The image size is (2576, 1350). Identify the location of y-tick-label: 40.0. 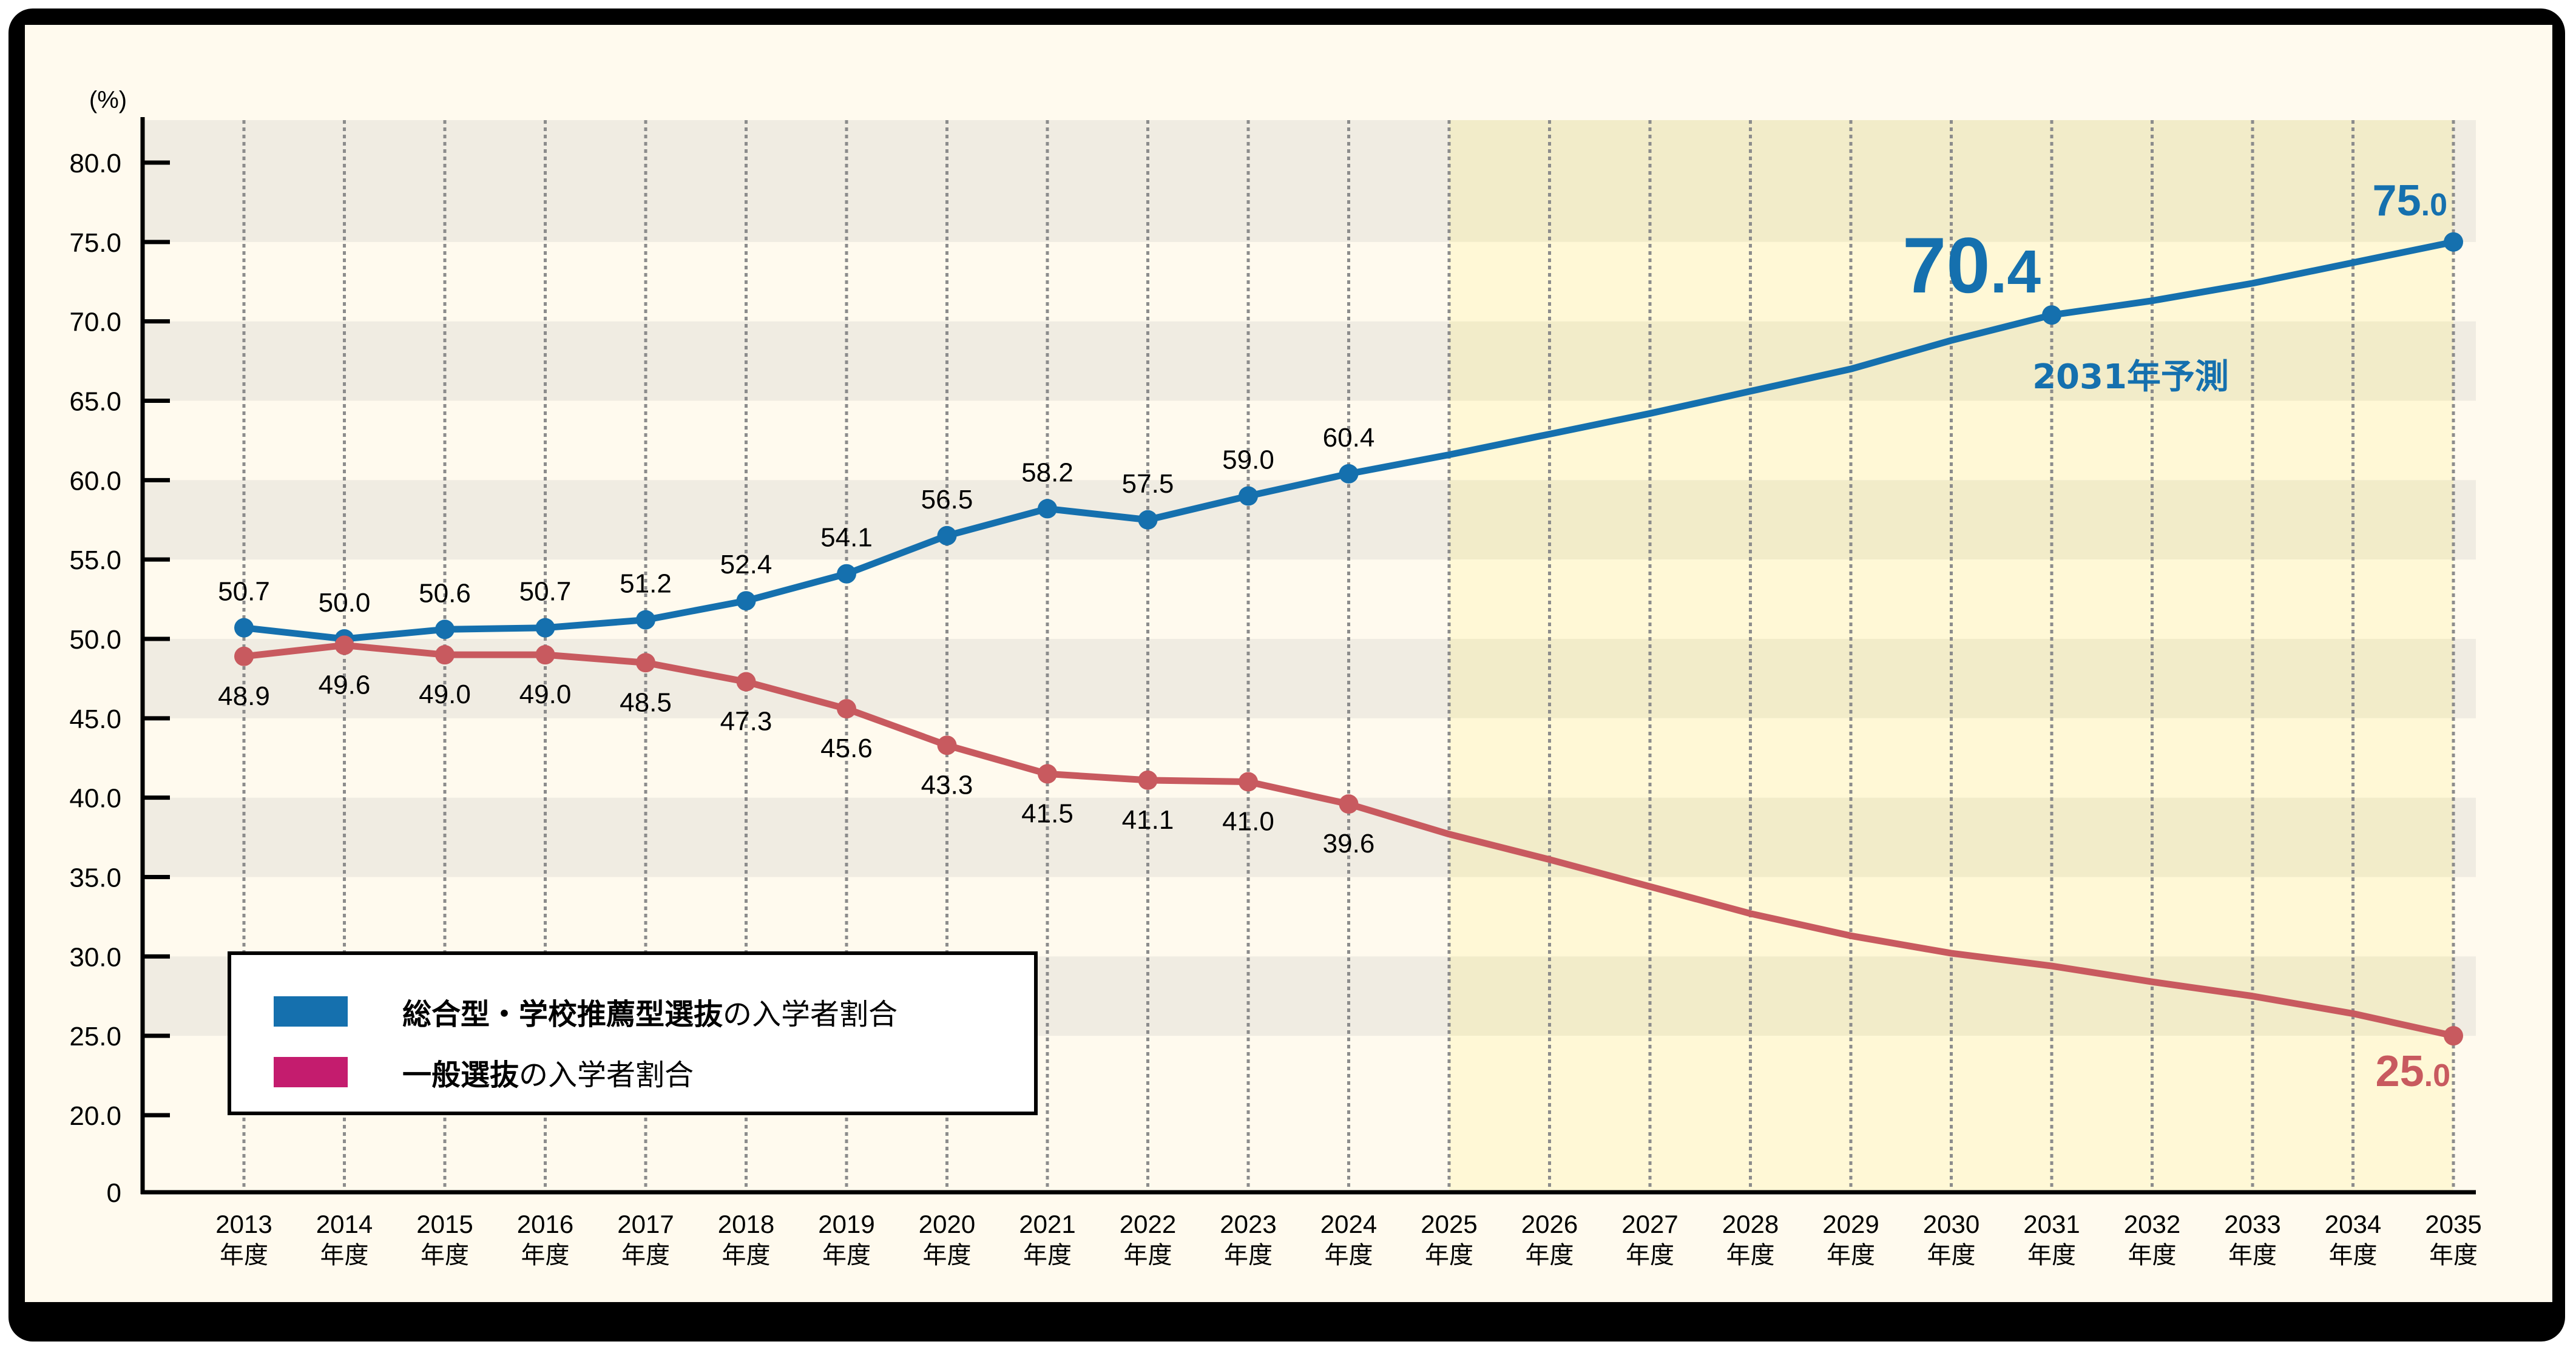
(95, 799).